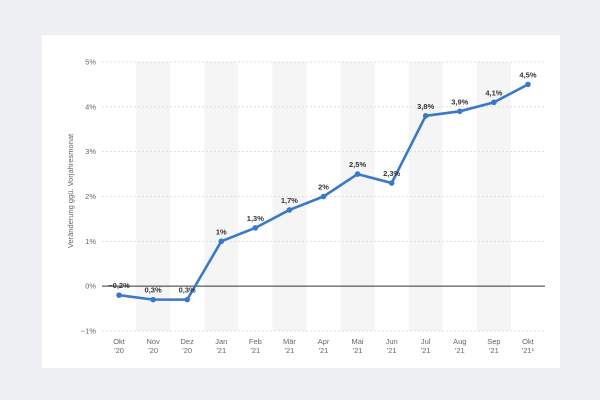 The width and height of the screenshot is (600, 400). What do you see at coordinates (426, 346) in the screenshot?
I see `x-tick-label: Jul '21` at bounding box center [426, 346].